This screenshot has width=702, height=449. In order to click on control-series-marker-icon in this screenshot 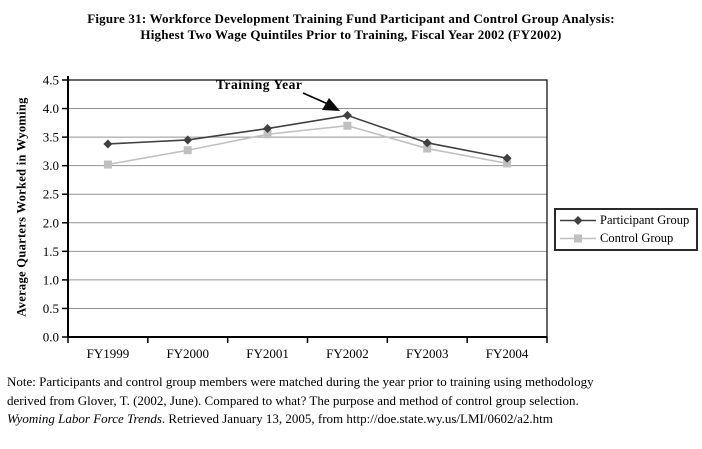, I will do `click(578, 238)`.